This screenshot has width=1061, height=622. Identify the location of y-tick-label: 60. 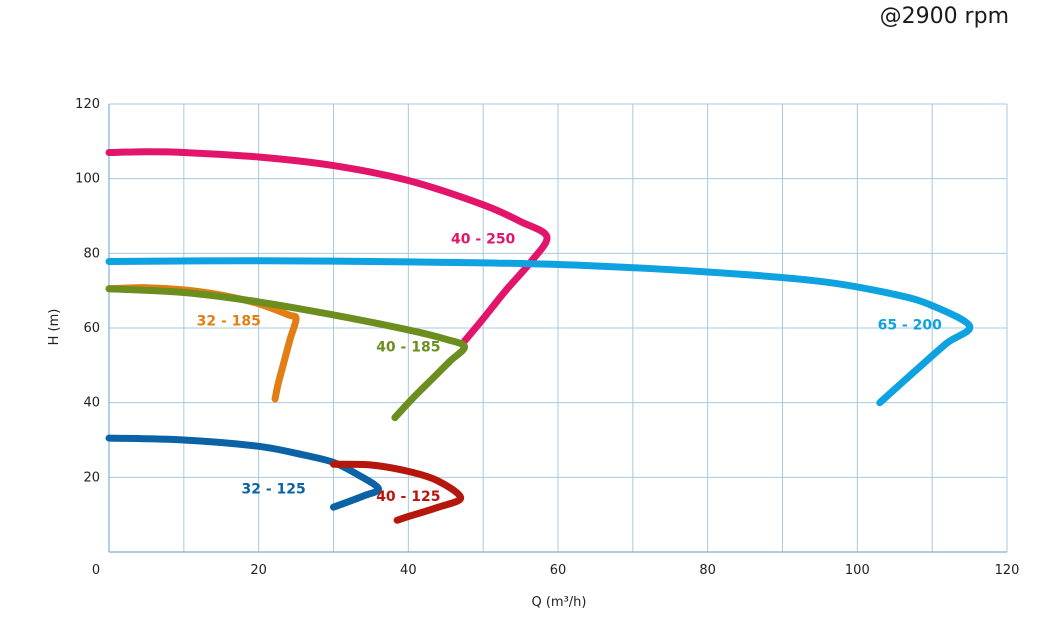
(91, 328).